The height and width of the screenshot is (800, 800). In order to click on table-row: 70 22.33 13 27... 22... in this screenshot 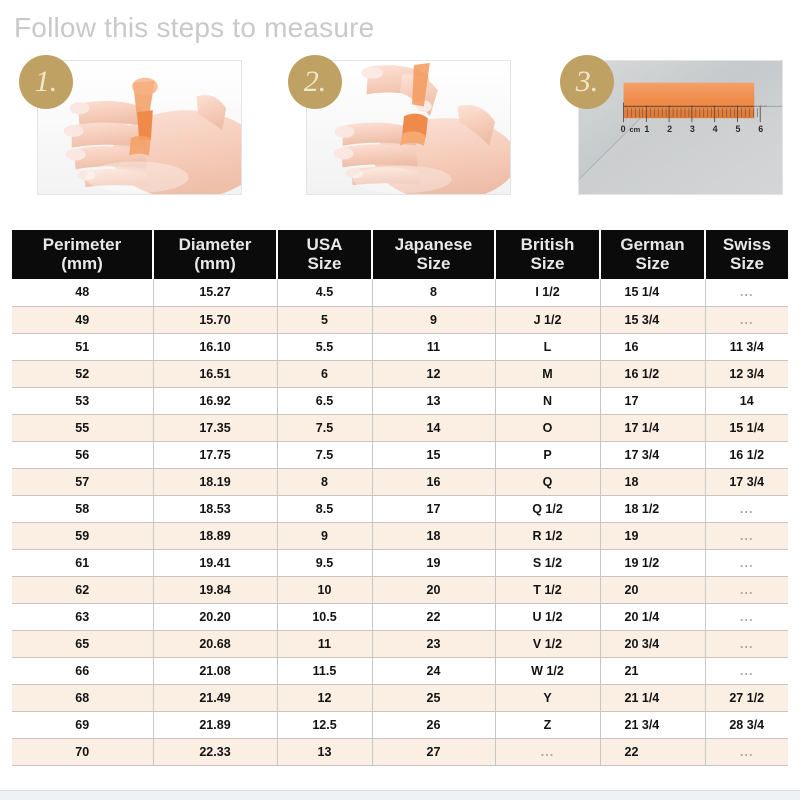, I will do `click(400, 752)`.